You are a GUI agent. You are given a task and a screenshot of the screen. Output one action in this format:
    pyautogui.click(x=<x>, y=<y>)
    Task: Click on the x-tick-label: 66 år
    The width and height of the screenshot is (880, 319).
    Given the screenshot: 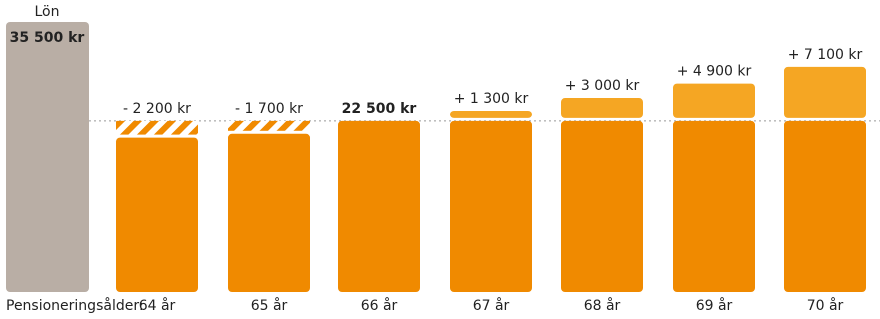 What is the action you would take?
    pyautogui.click(x=379, y=305)
    